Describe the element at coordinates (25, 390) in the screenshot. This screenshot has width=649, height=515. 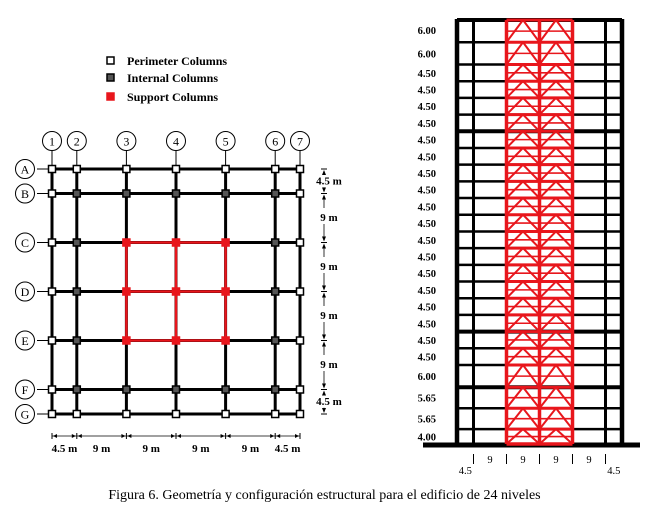
I see `grid-bubble-label-F: F` at that location.